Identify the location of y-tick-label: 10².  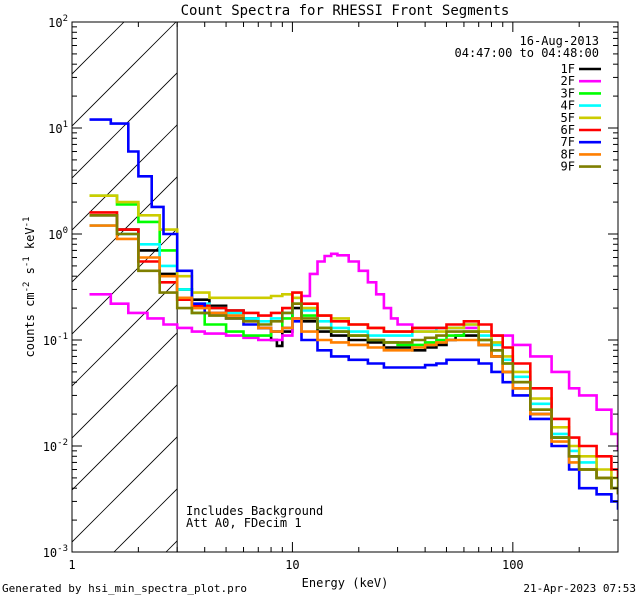
(58, 22).